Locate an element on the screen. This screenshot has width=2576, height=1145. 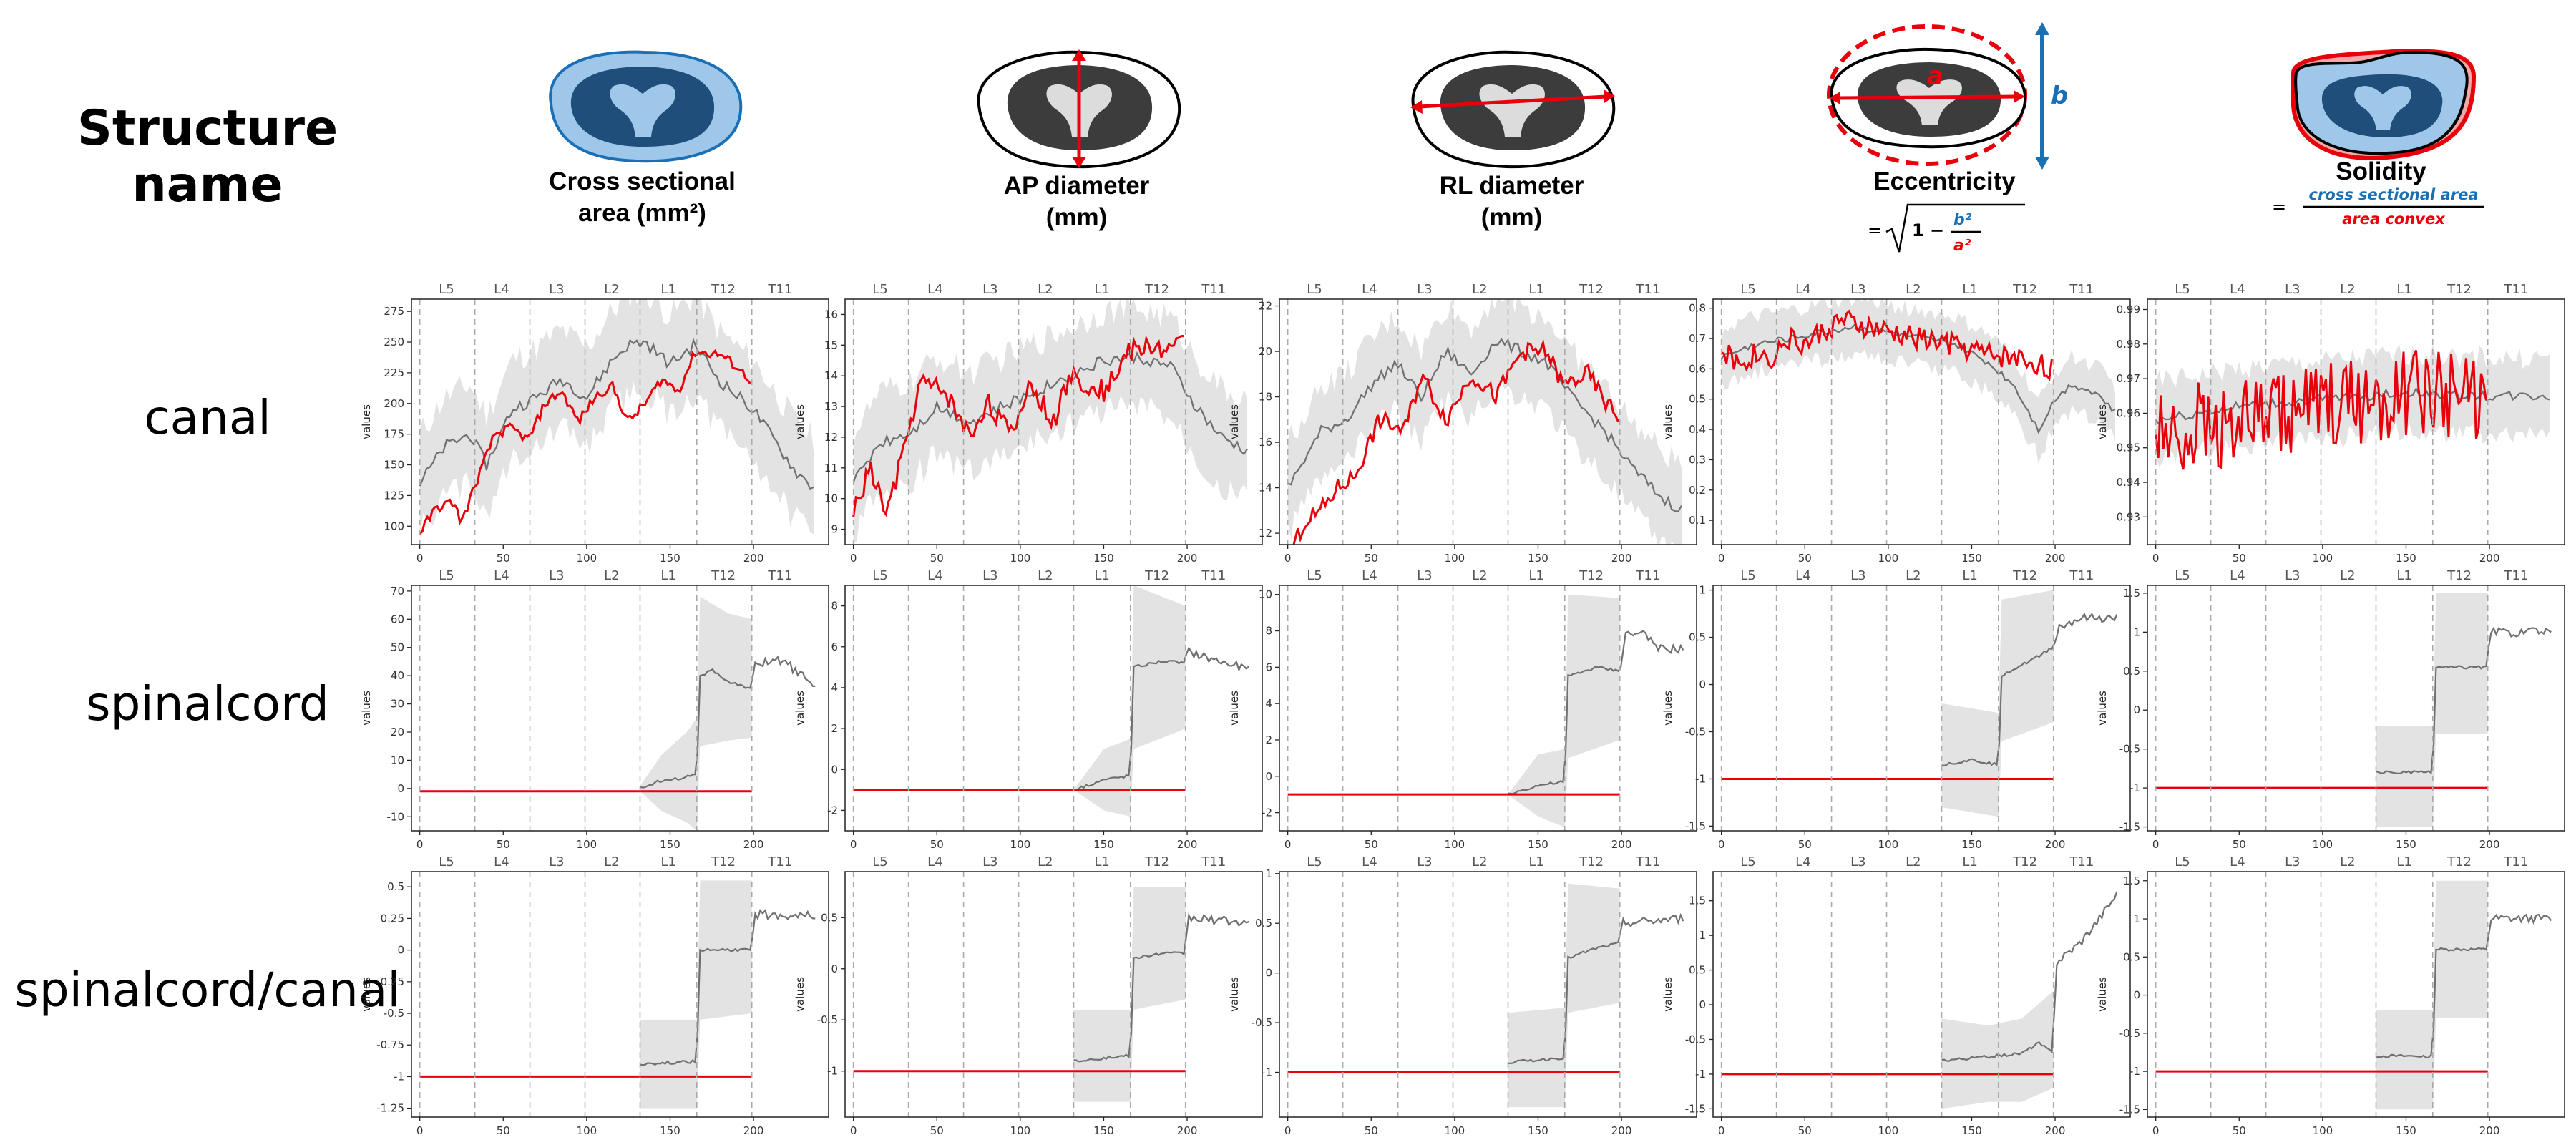
band-spinalcord-ap is located at coordinates (1129, 701).